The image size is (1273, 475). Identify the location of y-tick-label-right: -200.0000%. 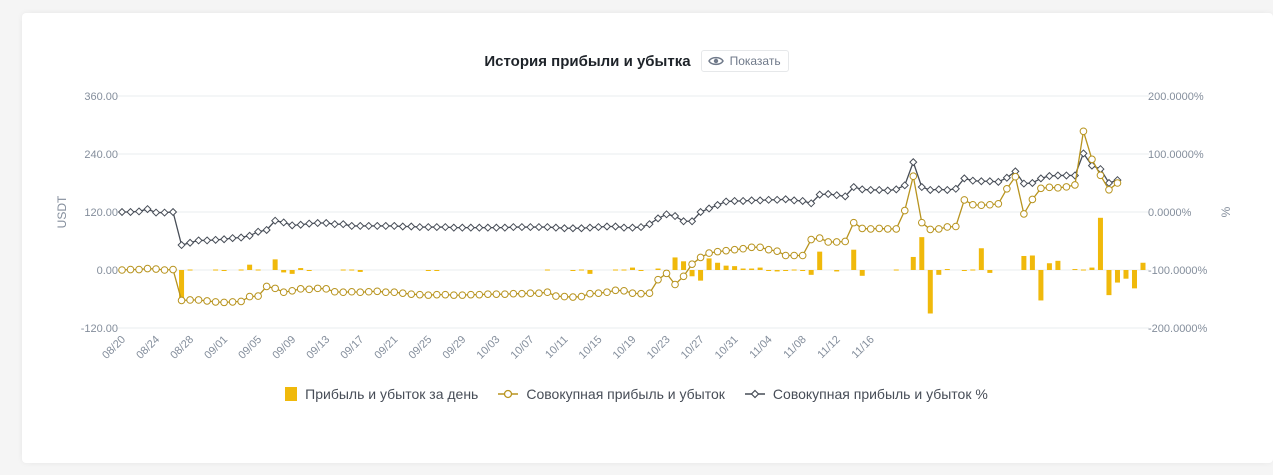
(1178, 329).